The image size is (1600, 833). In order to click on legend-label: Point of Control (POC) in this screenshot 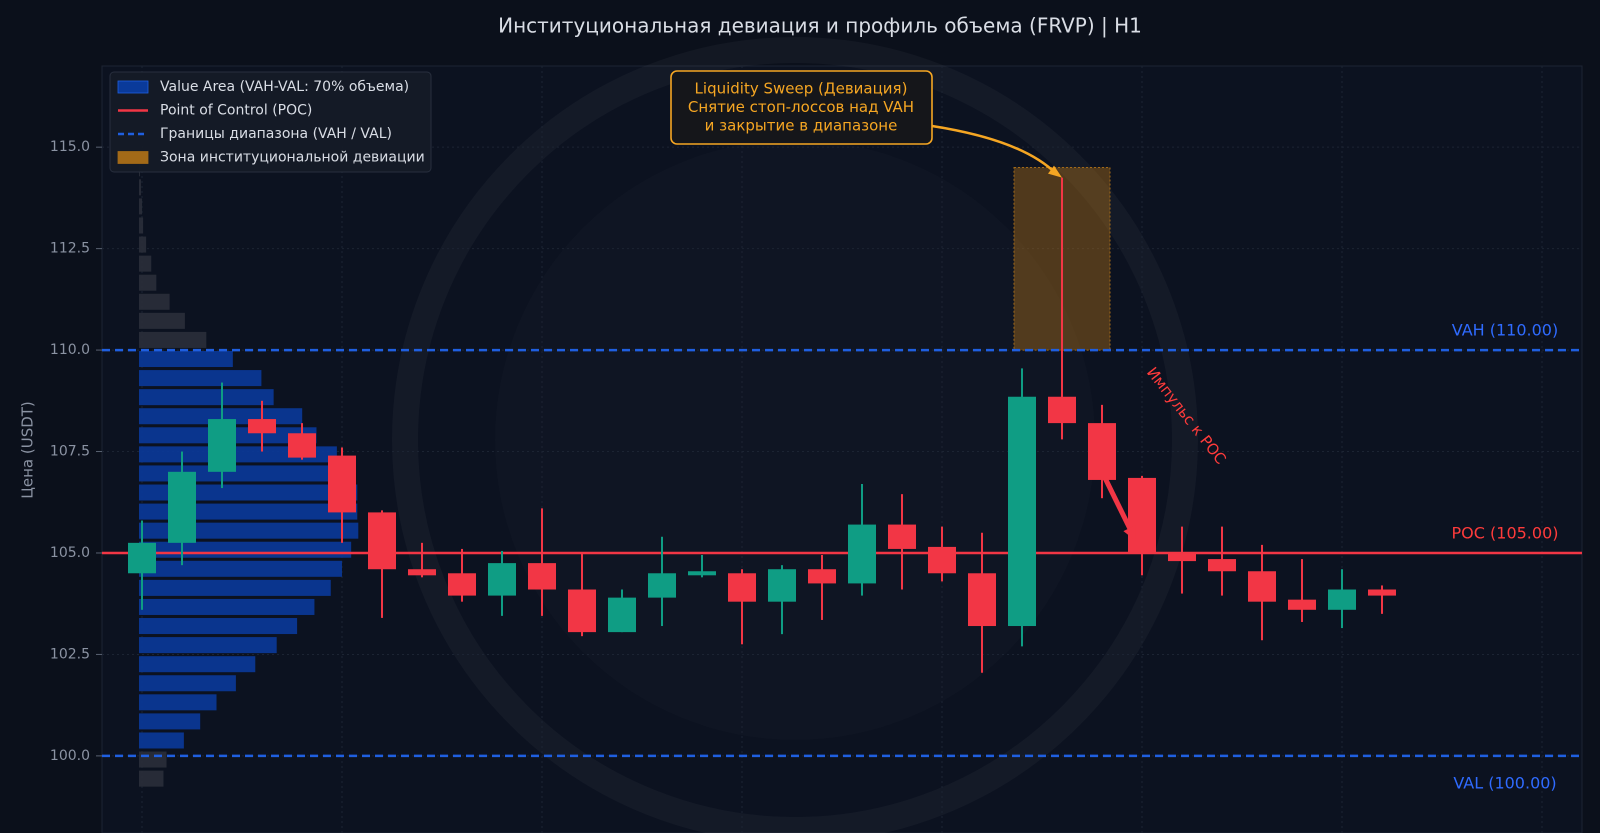, I will do `click(236, 111)`.